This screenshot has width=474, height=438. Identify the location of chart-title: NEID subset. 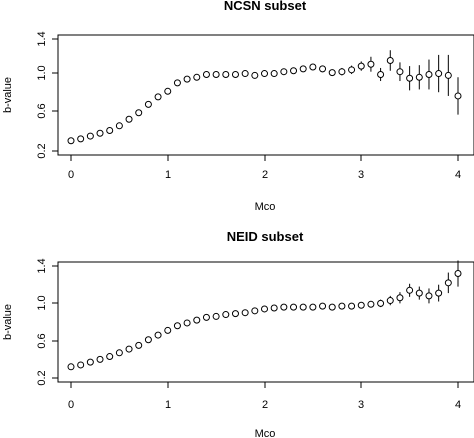
(265, 236).